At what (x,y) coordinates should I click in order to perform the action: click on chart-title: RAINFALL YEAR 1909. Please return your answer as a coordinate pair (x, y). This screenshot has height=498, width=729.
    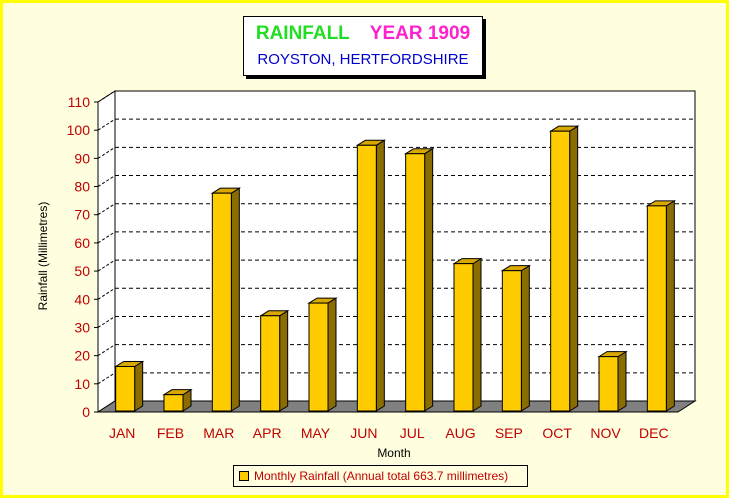
    Looking at the image, I should click on (363, 34).